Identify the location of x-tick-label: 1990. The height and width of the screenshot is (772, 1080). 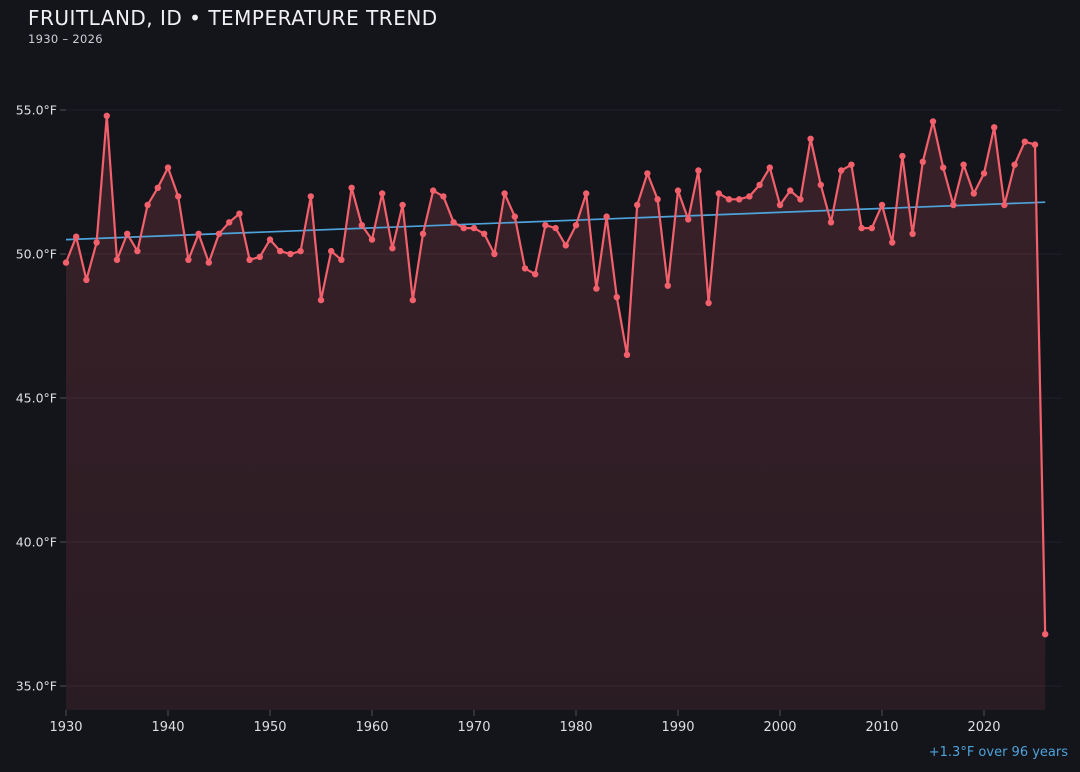
(677, 727).